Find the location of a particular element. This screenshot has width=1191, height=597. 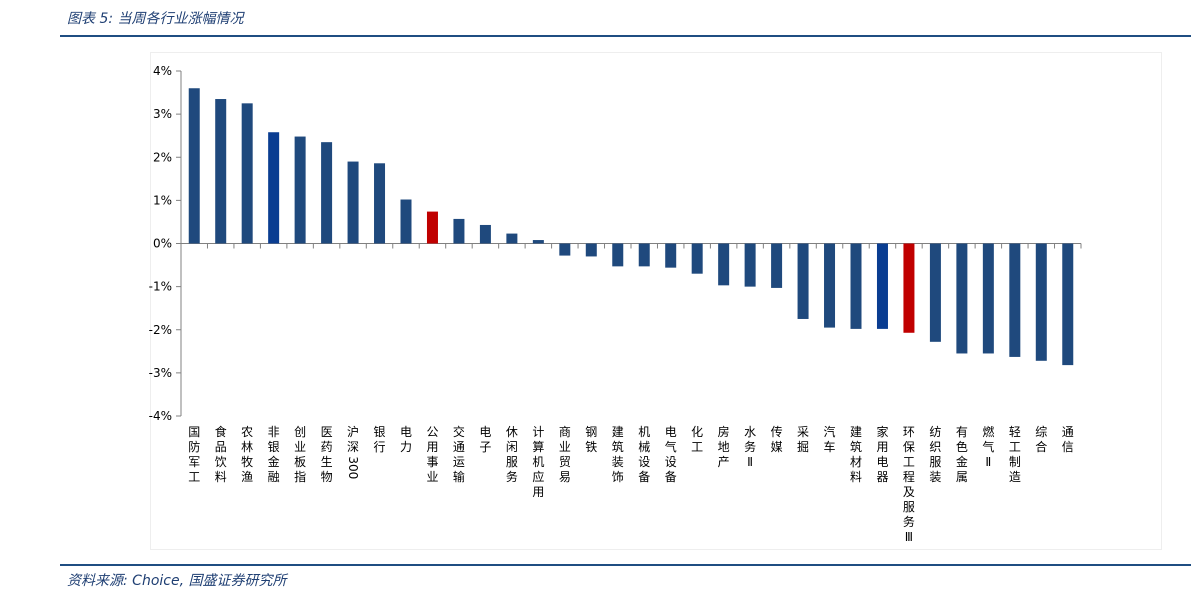

svg-text: 属 is located at coordinates (962, 477).